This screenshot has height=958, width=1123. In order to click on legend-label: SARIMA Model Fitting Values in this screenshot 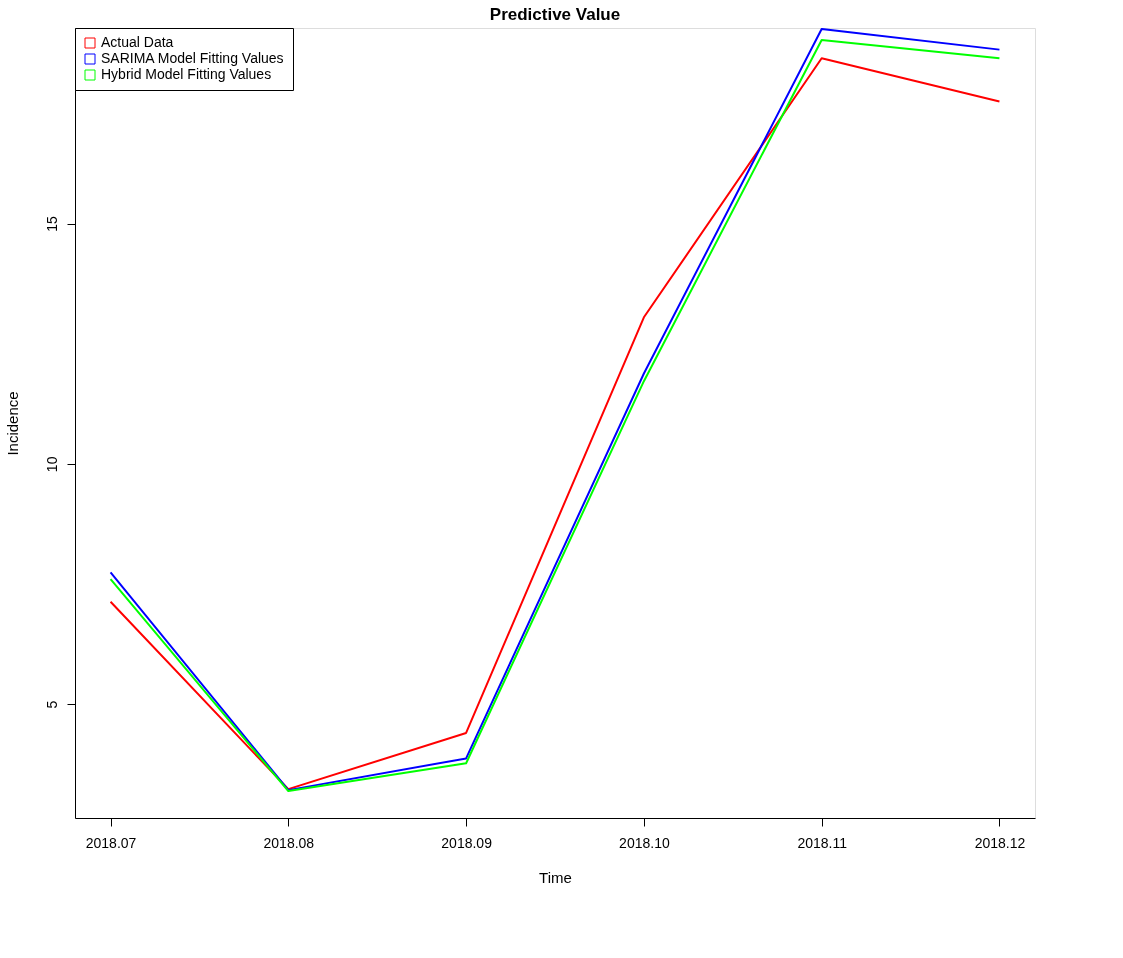, I will do `click(192, 58)`.